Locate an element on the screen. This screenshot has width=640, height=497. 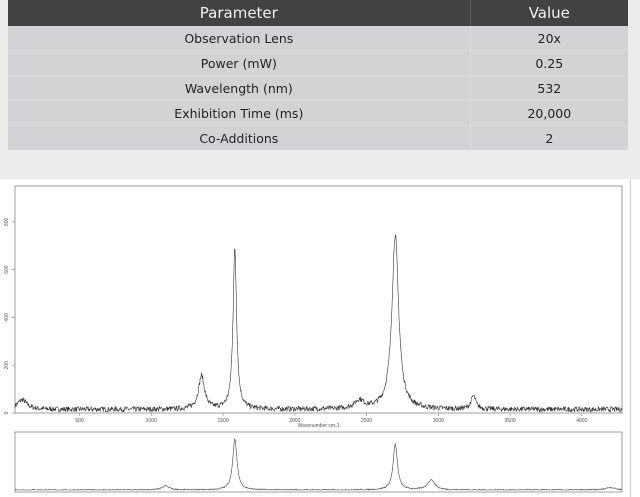
table-row: Observation Lens 20x is located at coordinates (318, 38).